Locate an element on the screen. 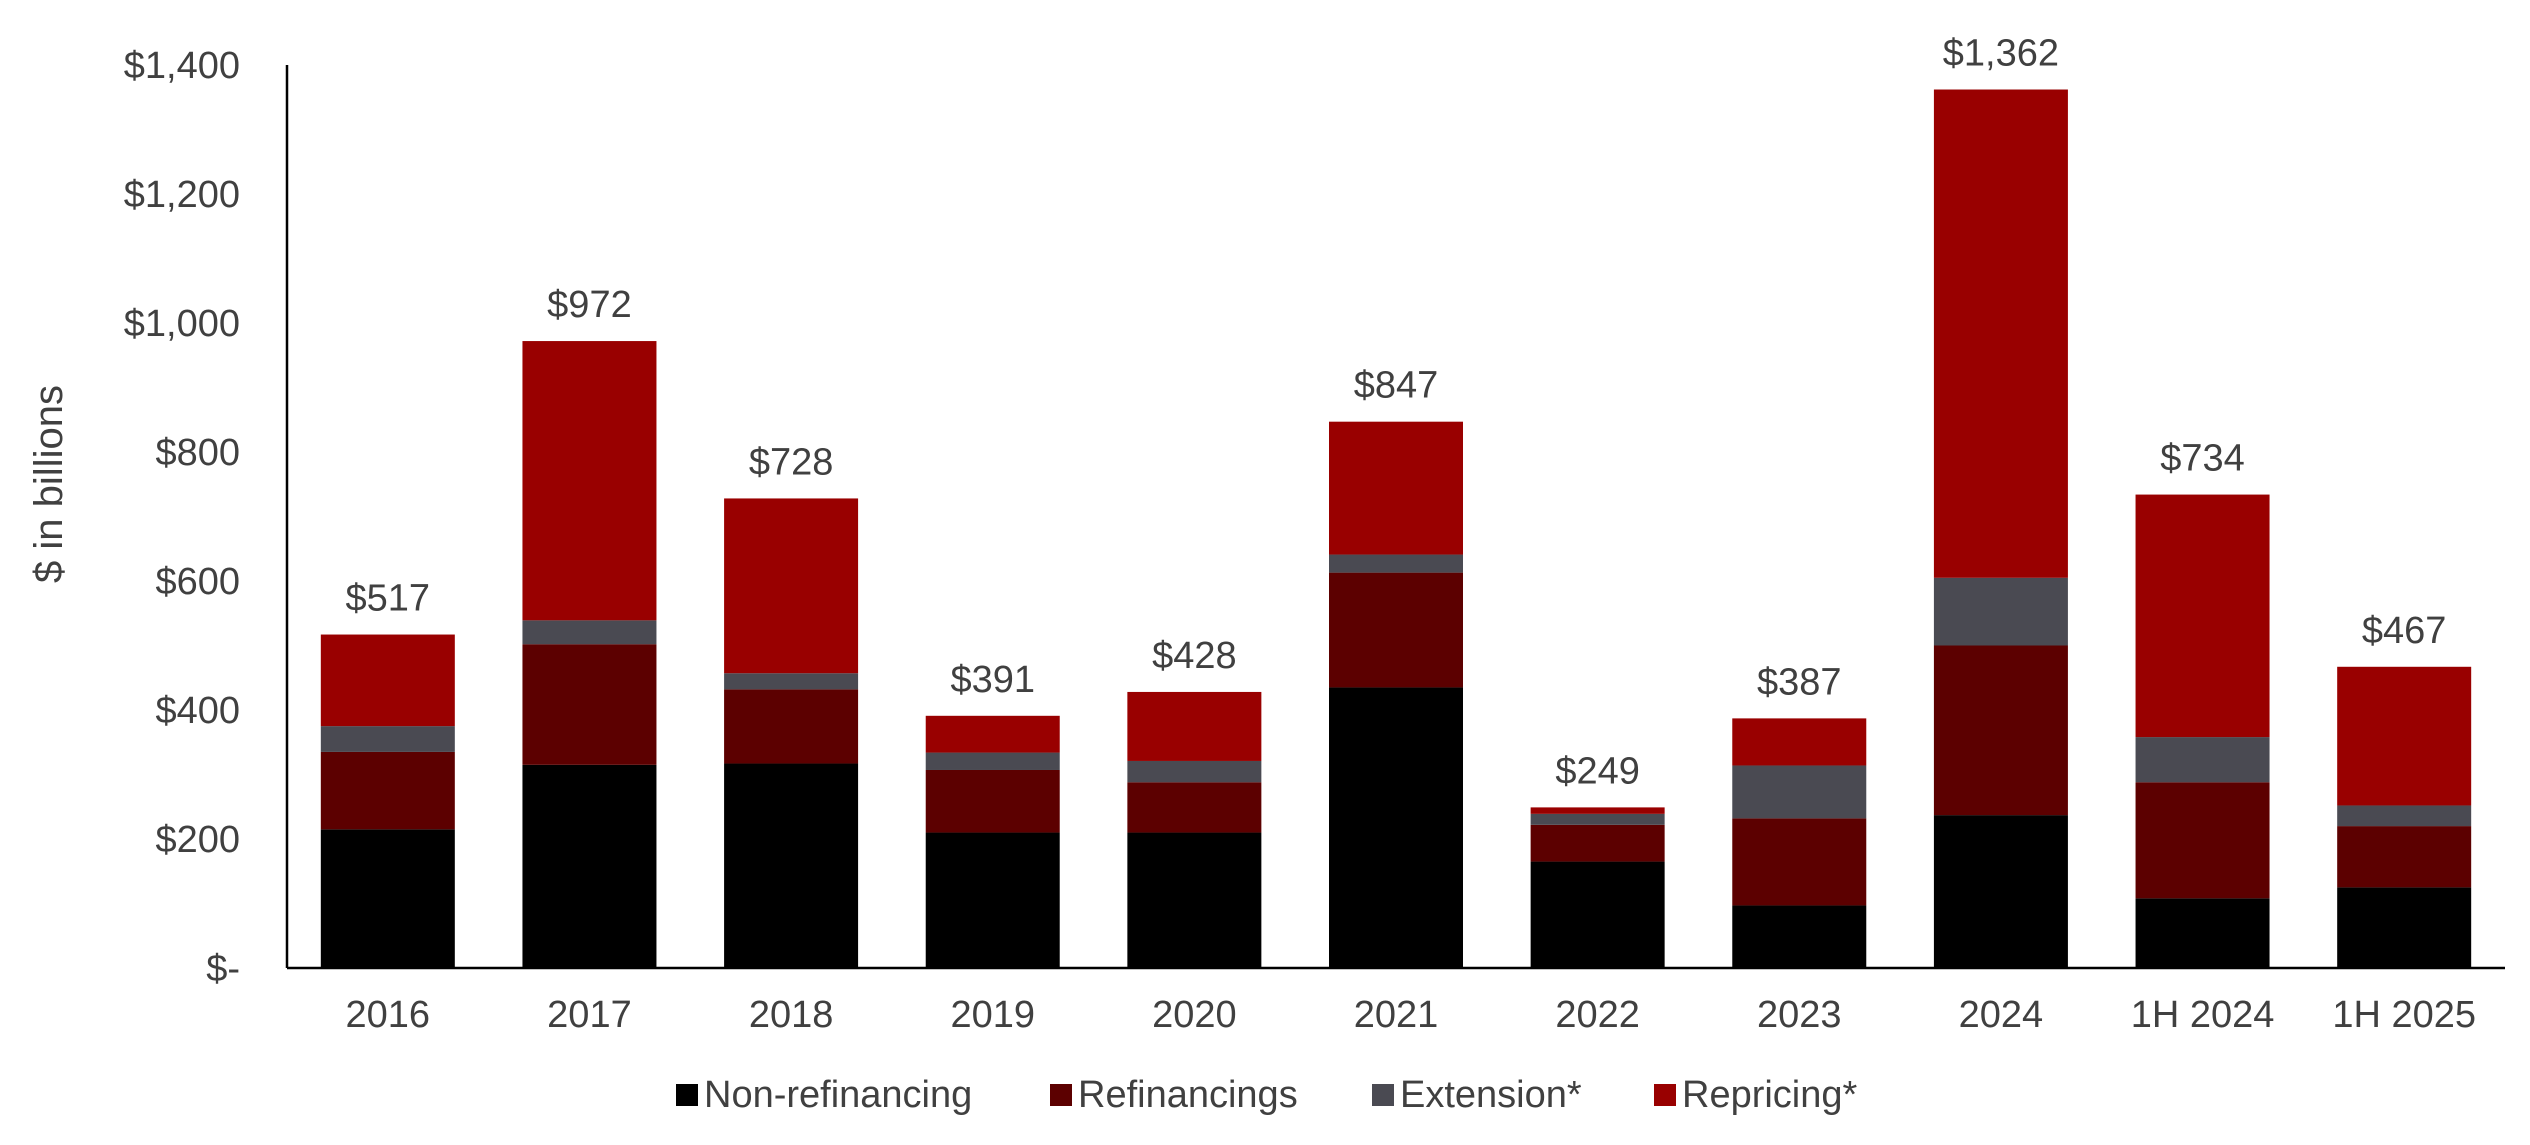 This screenshot has width=2530, height=1145. y-tick-label: $1,000 is located at coordinates (182, 324).